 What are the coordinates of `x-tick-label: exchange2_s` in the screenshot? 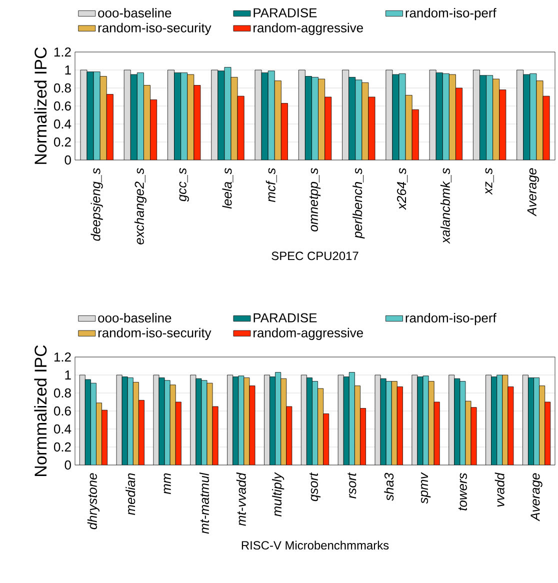 It's located at (140, 206).